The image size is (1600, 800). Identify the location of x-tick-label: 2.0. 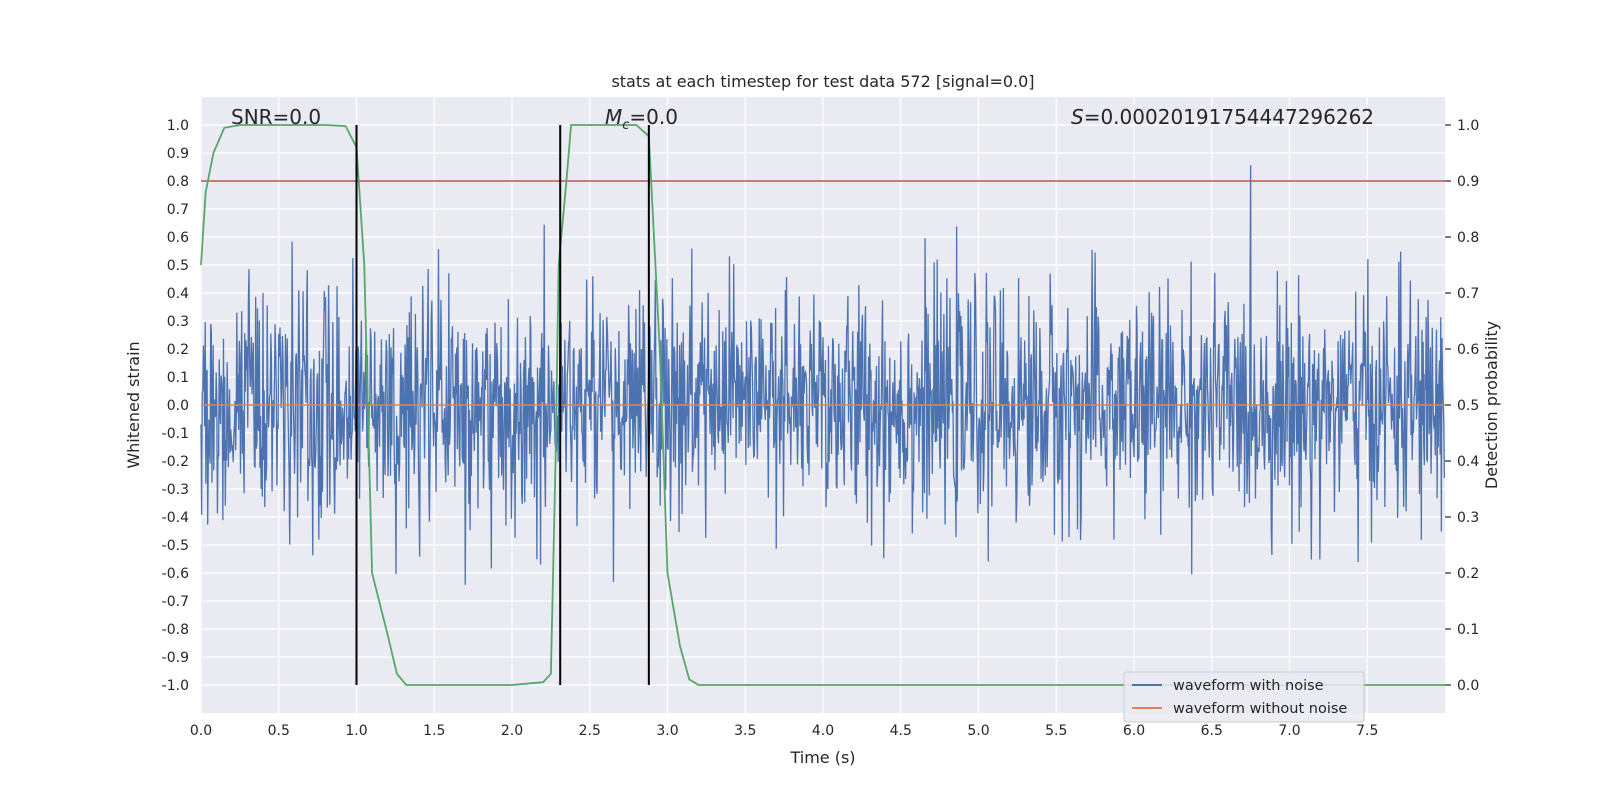
(512, 731).